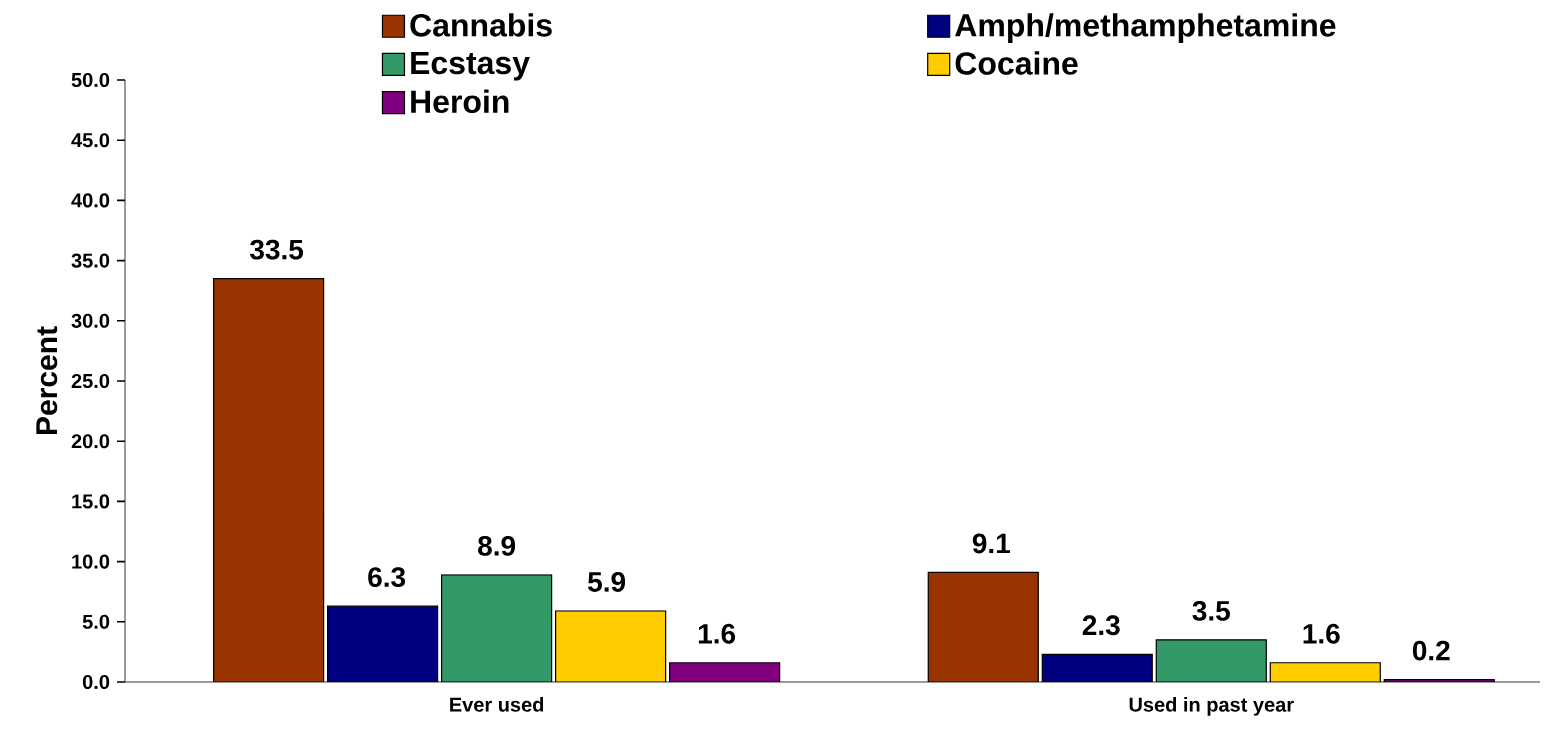 The height and width of the screenshot is (729, 1562). I want to click on y-tick-label: 30.0, so click(90, 320).